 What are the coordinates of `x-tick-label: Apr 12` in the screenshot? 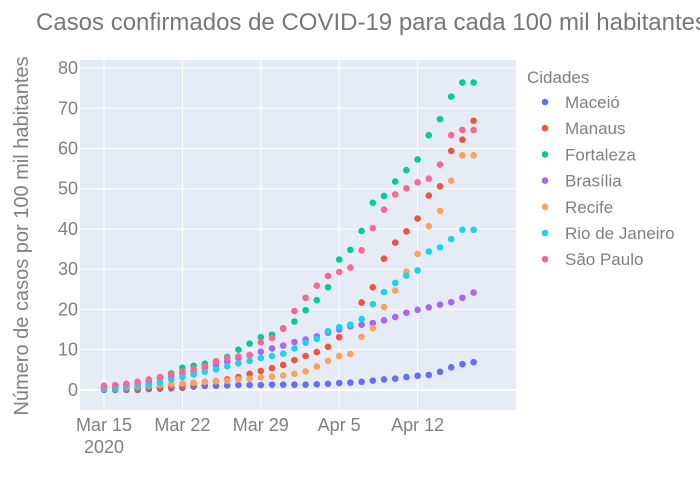 It's located at (417, 425).